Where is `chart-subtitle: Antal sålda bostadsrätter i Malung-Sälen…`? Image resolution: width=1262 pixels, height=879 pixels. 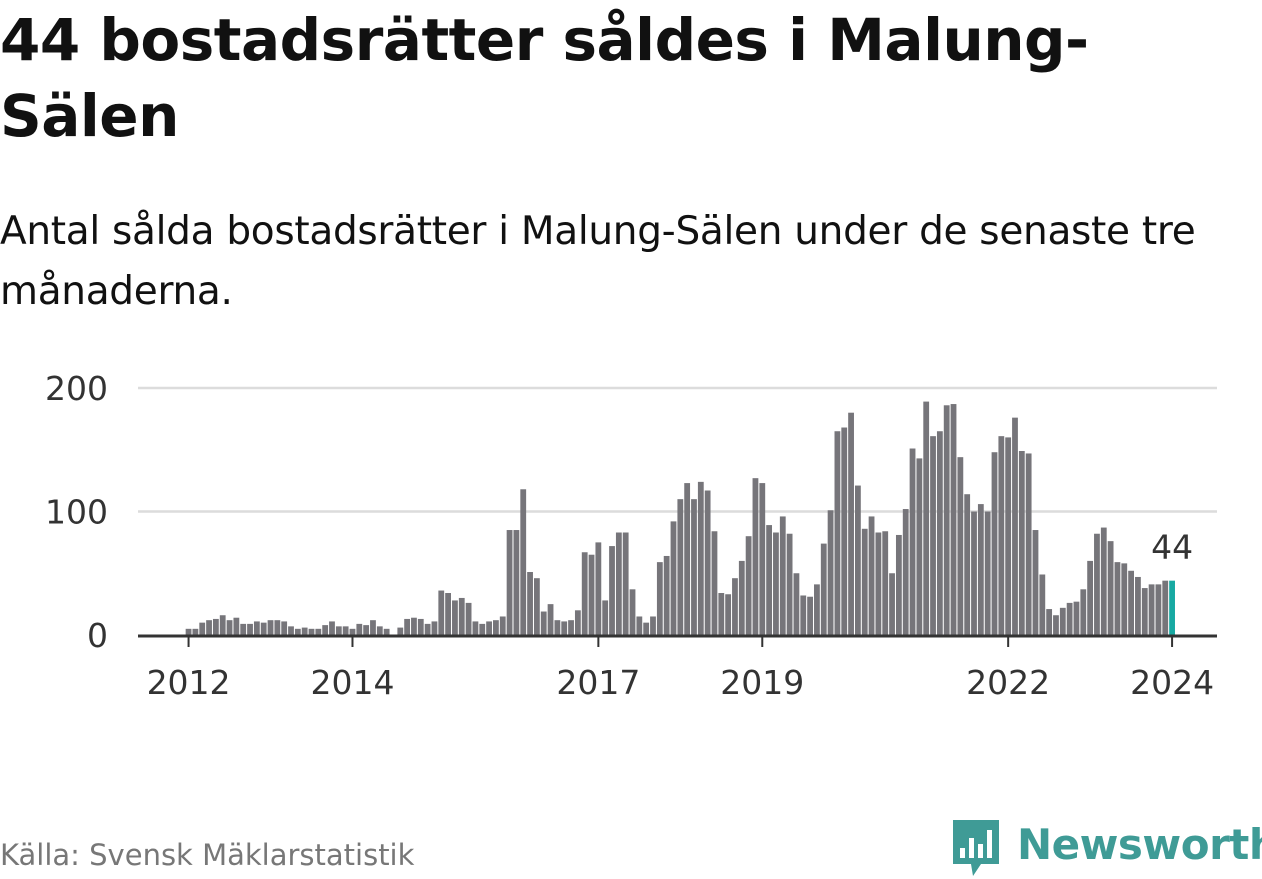 chart-subtitle: Antal sålda bostadsrätter i Malung-Sälen… is located at coordinates (598, 261).